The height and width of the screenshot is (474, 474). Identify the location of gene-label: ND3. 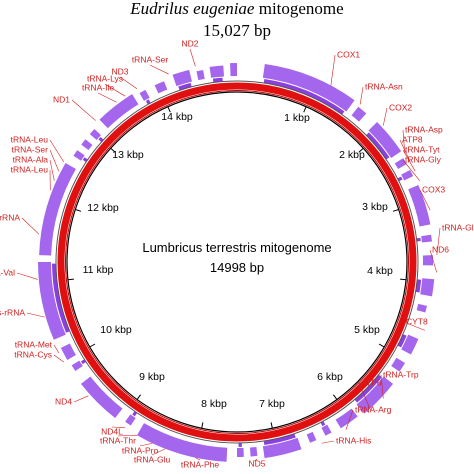
(119, 71).